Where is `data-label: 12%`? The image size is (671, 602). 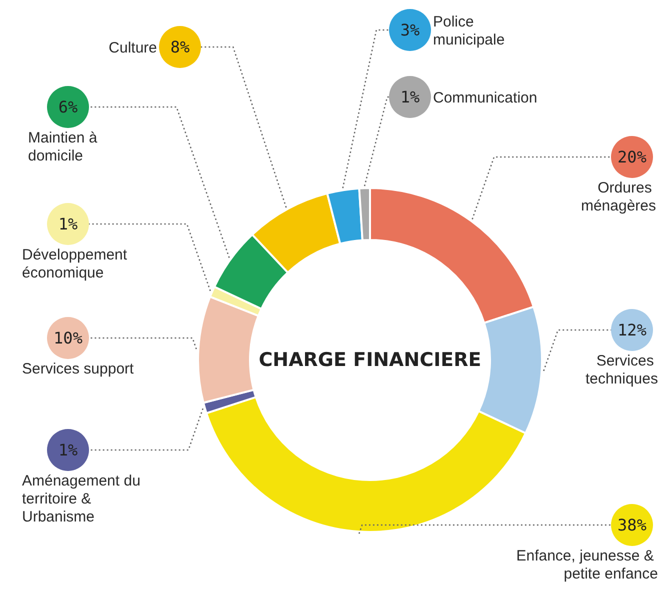 data-label: 12% is located at coordinates (632, 330).